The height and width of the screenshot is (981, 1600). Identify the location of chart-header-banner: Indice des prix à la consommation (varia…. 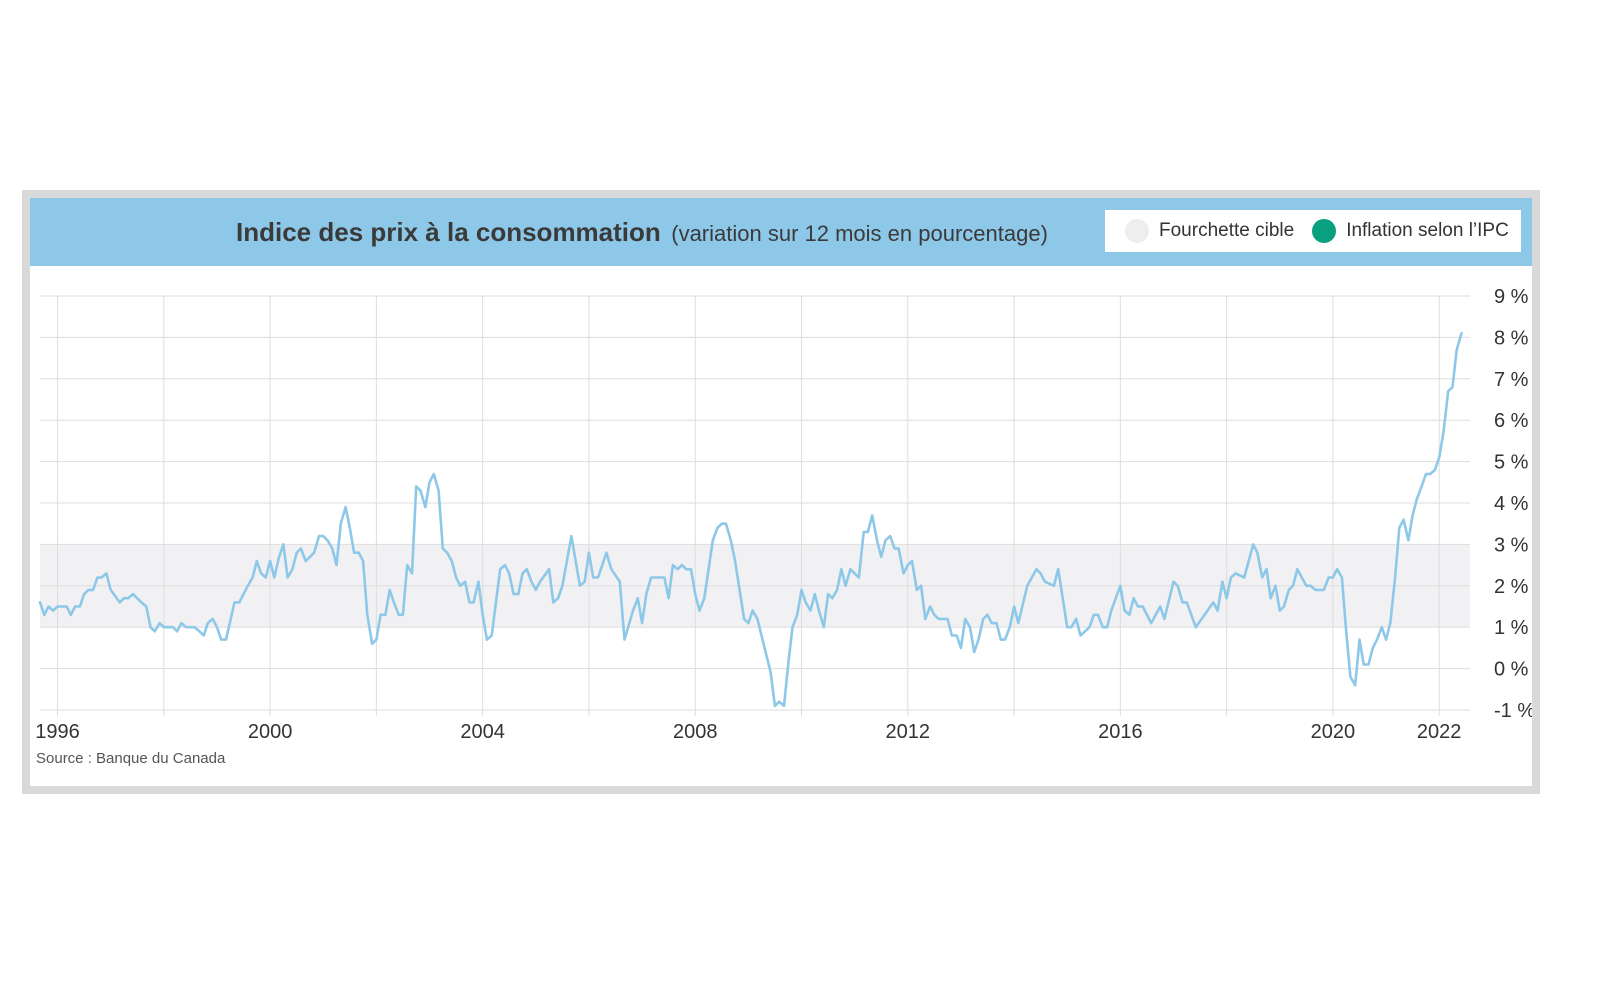
(781, 232).